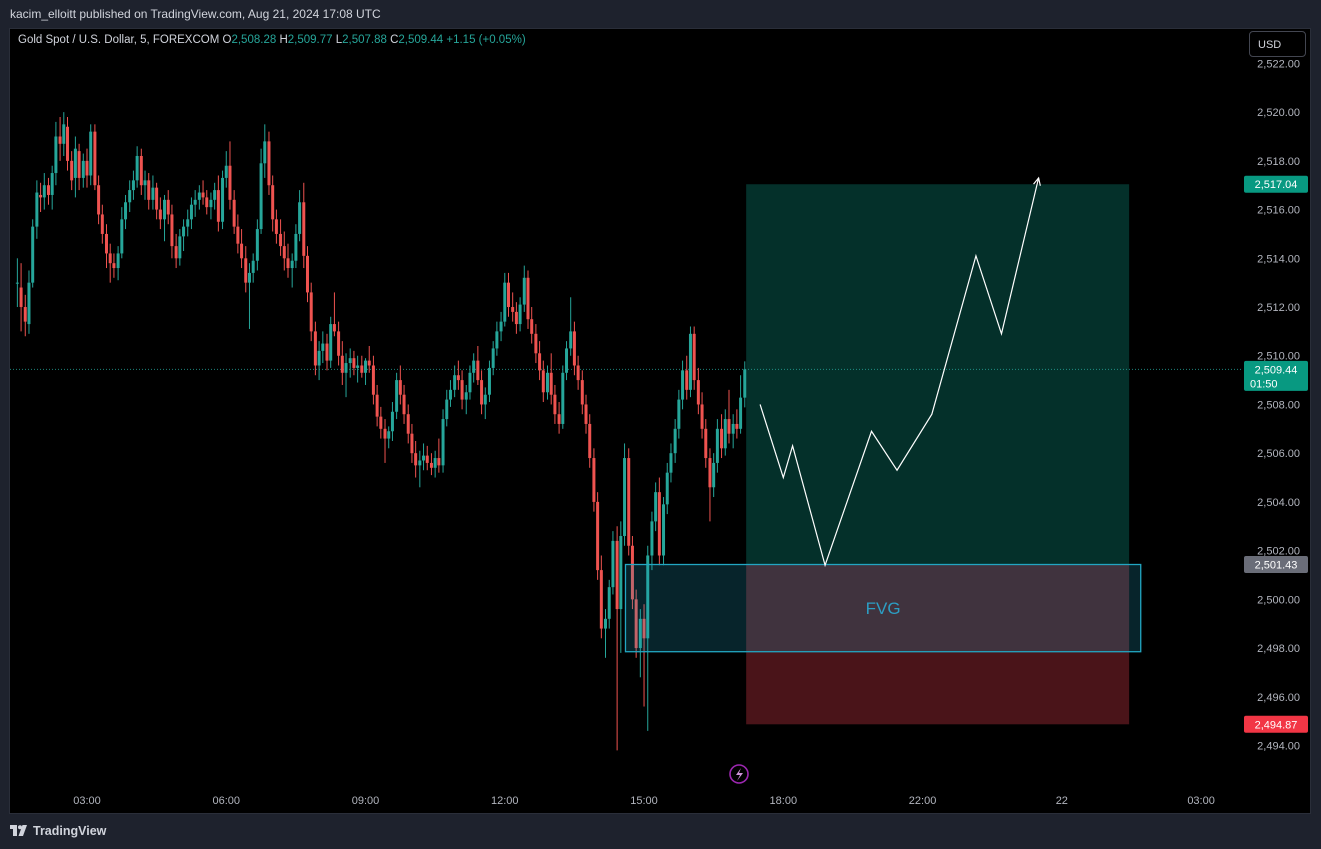 This screenshot has height=849, width=1321. I want to click on time-tick-label: 22, so click(1062, 801).